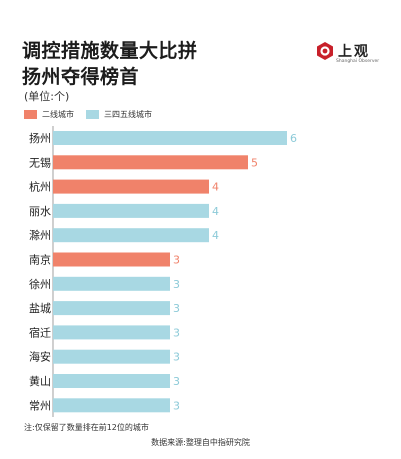 Image resolution: width=401 pixels, height=459 pixels. Describe the element at coordinates (86, 427) in the screenshot. I see `footnote: 注:仅保留了数量排在前12位的城市` at that location.